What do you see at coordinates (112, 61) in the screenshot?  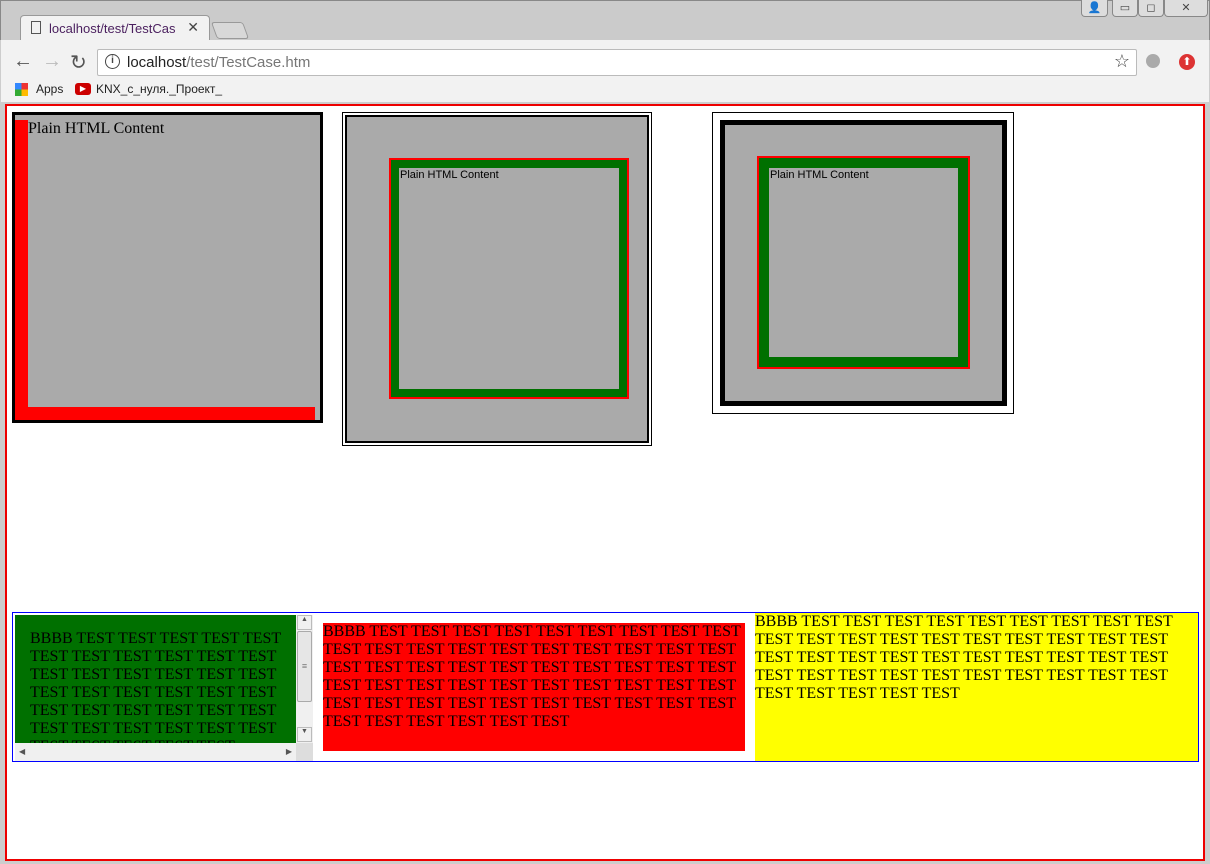 I see `info-icon: i` at bounding box center [112, 61].